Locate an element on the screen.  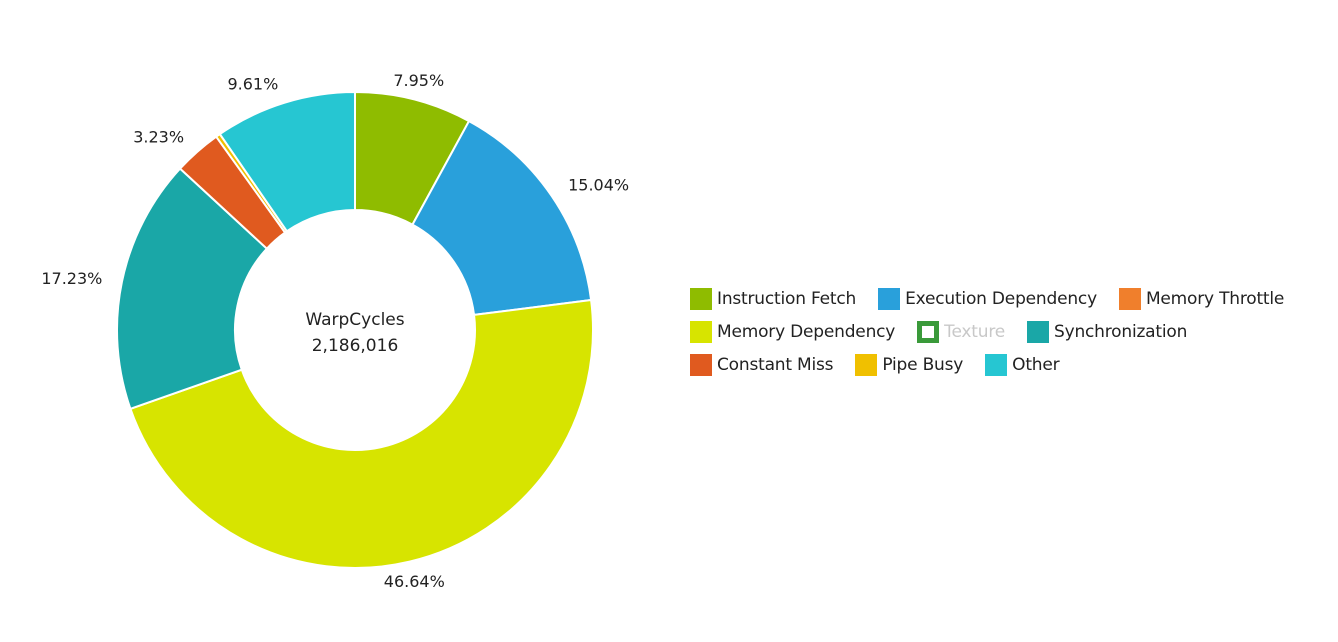
legend-item-instruction-fetch: Instruction Fetch is located at coordinates (773, 298).